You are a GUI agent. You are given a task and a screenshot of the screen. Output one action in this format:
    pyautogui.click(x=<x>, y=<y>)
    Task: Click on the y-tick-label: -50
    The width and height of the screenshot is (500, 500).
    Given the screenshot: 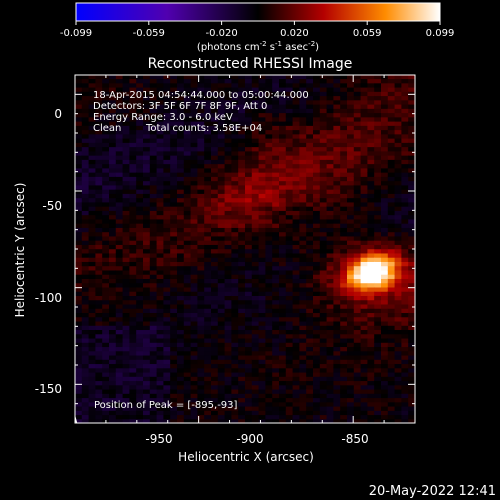 What is the action you would take?
    pyautogui.click(x=52, y=206)
    